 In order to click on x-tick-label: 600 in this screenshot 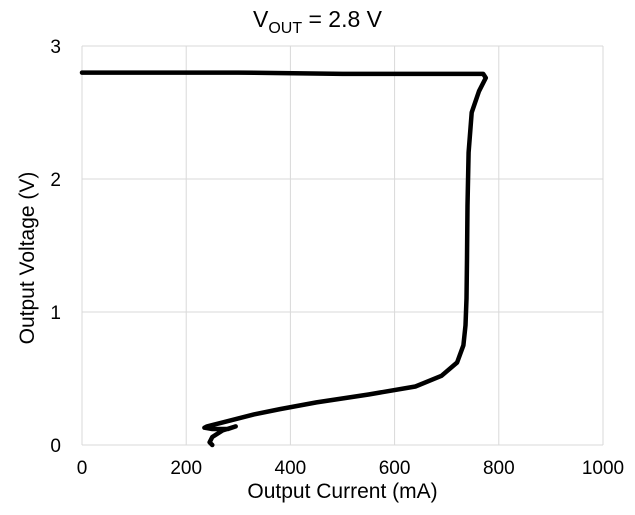, I will do `click(395, 468)`.